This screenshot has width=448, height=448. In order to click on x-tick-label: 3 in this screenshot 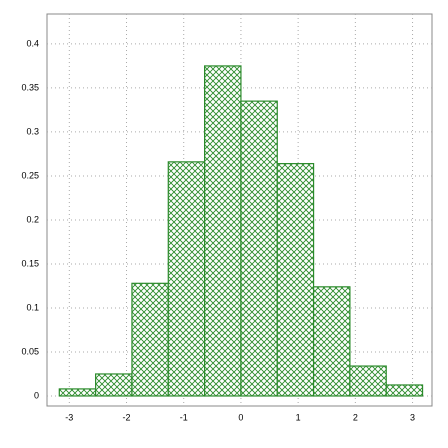, I will do `click(412, 417)`.